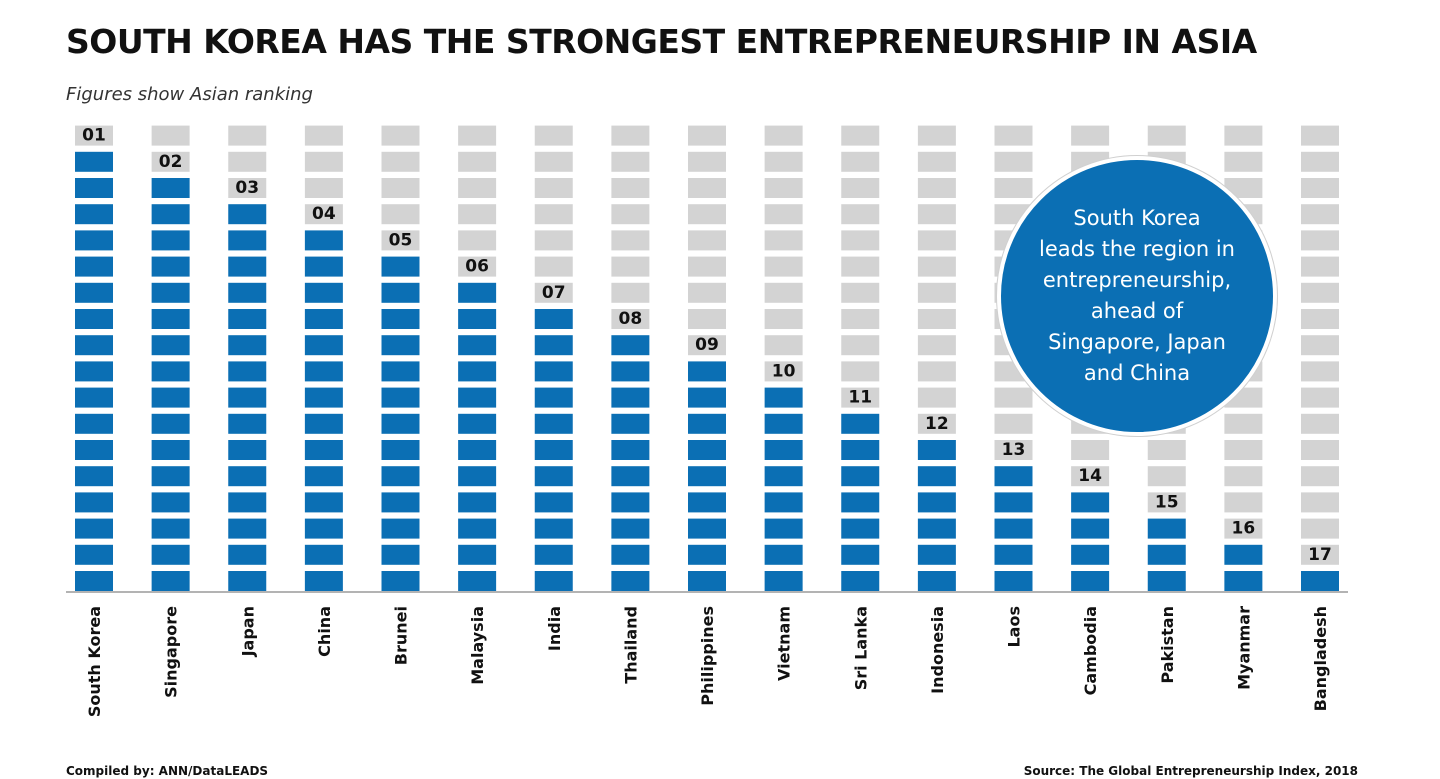 This screenshot has width=1440, height=779. What do you see at coordinates (553, 292) in the screenshot?
I see `bar-segment-empty-india` at bounding box center [553, 292].